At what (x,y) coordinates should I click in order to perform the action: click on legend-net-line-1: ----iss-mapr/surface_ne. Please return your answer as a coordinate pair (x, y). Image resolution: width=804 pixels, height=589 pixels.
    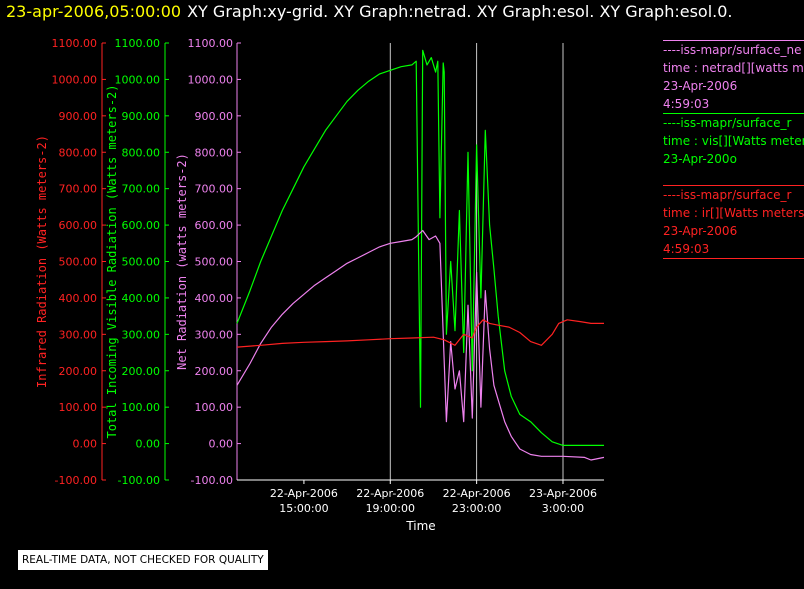
    Looking at the image, I should click on (733, 49).